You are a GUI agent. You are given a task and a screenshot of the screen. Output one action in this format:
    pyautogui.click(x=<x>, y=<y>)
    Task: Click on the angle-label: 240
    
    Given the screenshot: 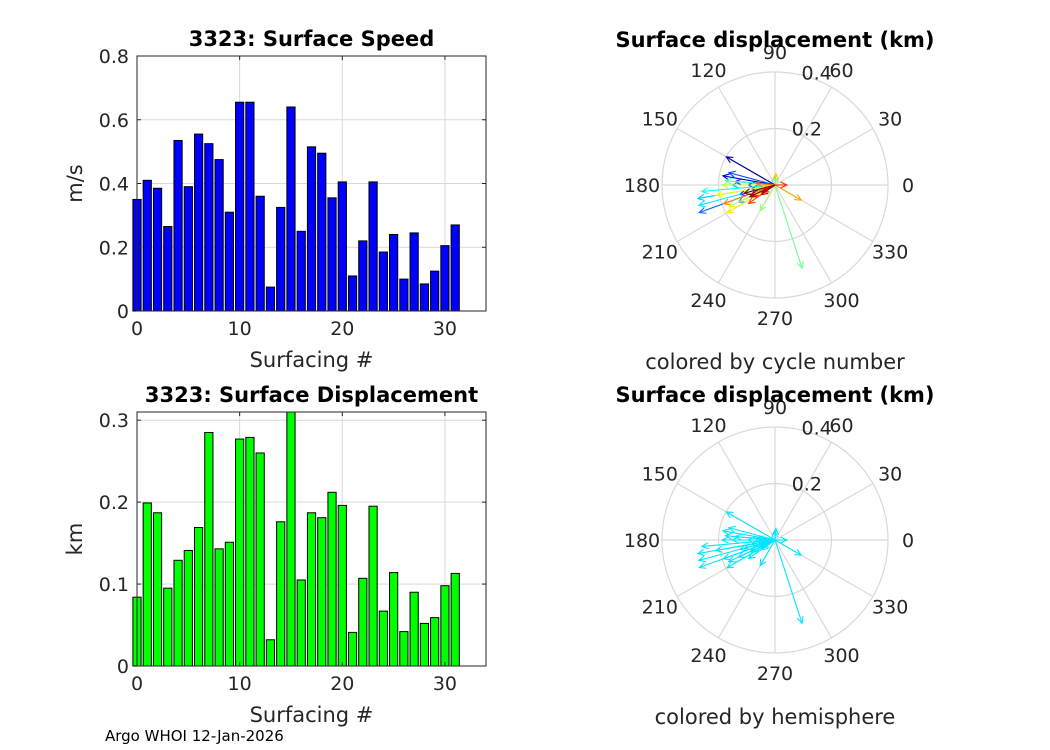 What is the action you would take?
    pyautogui.click(x=708, y=656)
    